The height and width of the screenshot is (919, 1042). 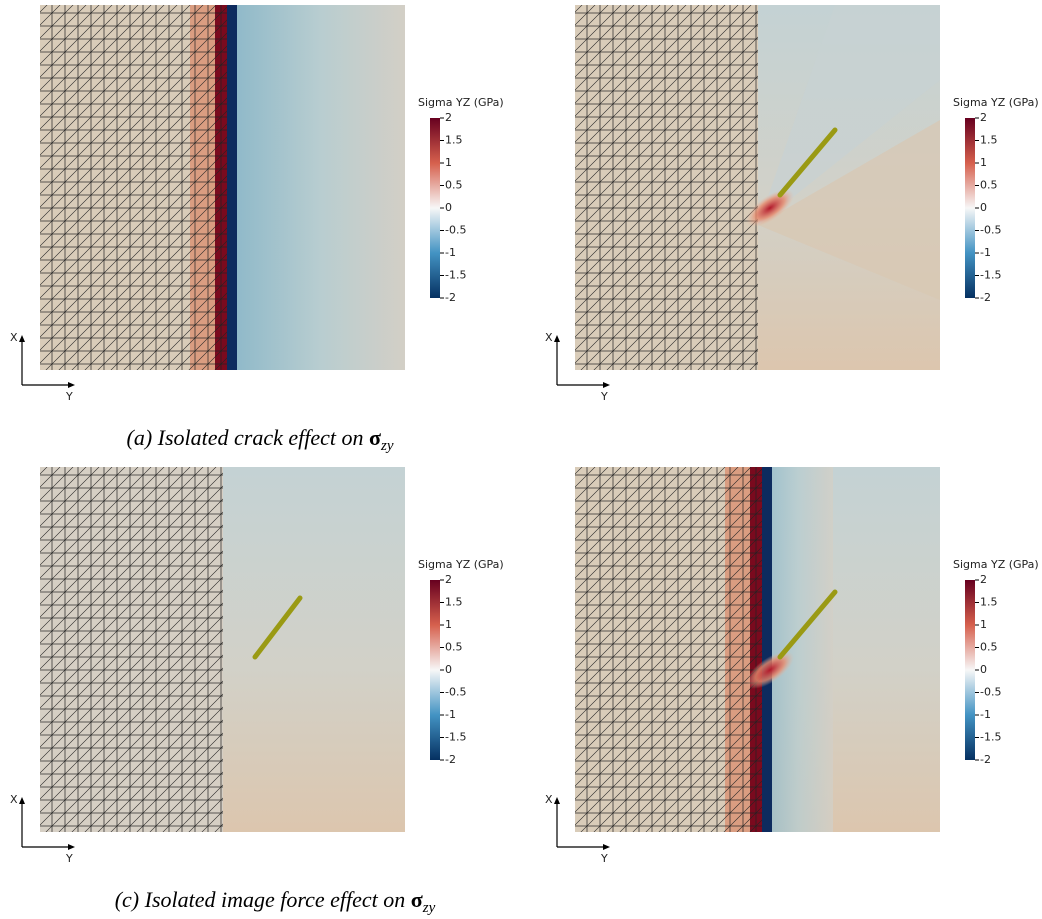 I want to click on caption: (c) Isolated image force effect on σzy, so click(x=275, y=901).